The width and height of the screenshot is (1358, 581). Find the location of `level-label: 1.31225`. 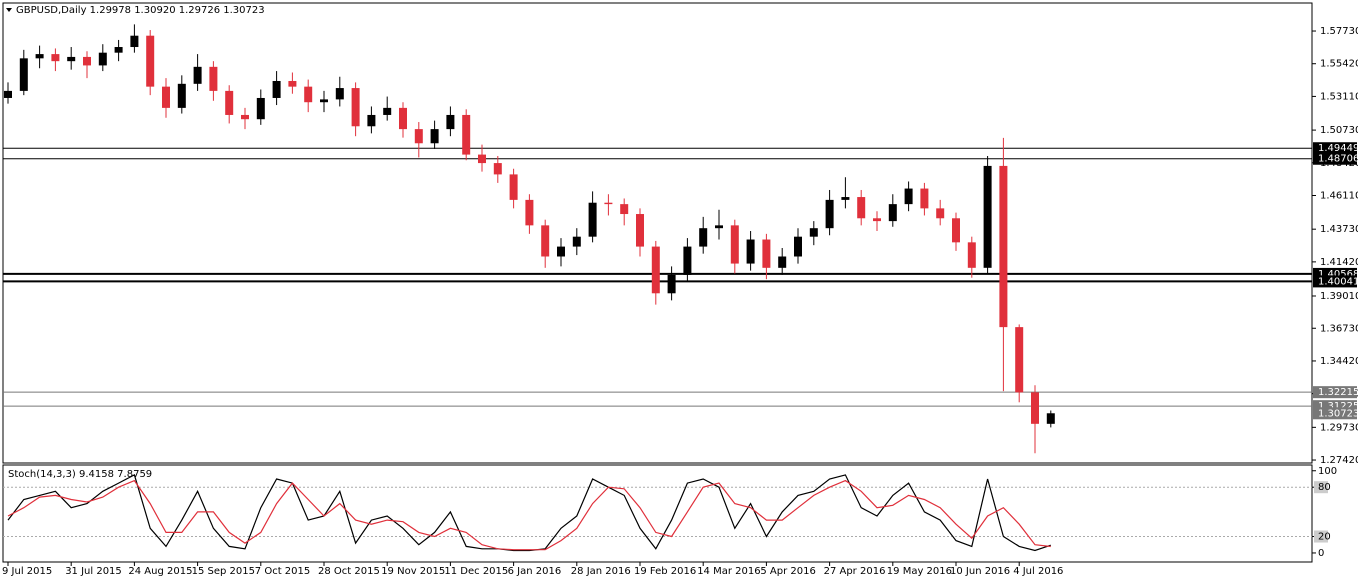

level-label: 1.31225 is located at coordinates (1338, 406).